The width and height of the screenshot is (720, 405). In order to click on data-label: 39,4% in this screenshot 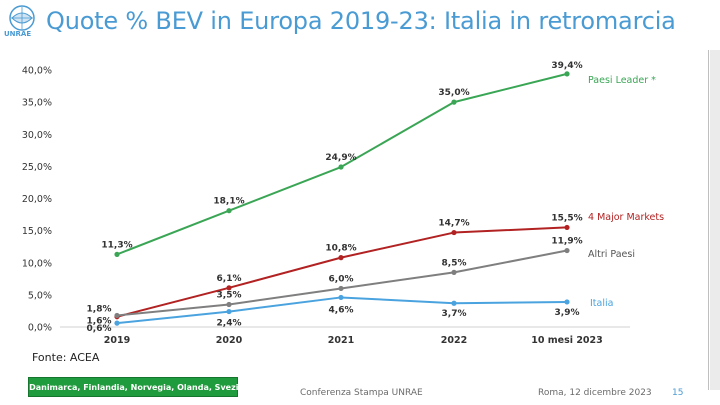, I will do `click(566, 66)`.